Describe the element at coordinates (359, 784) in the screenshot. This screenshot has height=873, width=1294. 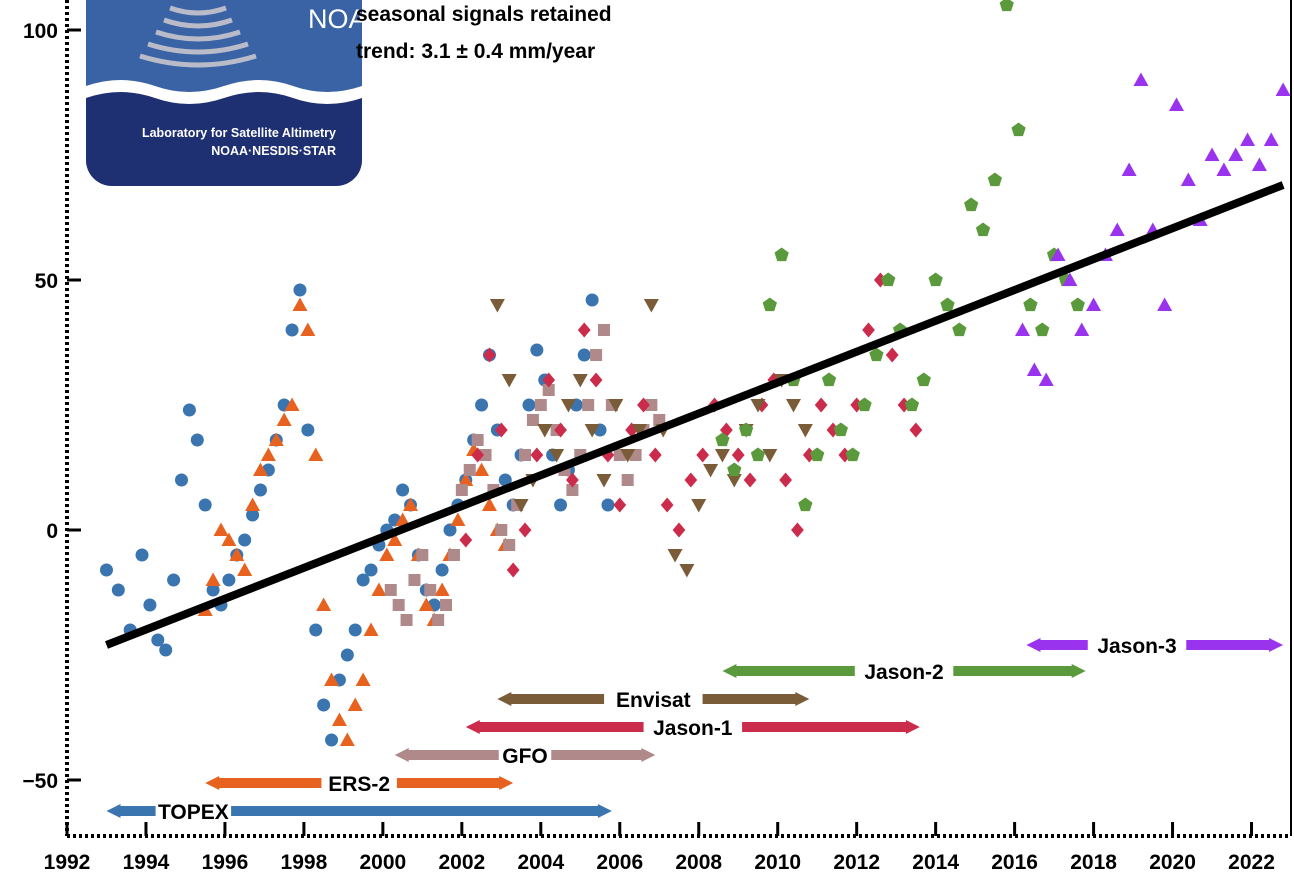
I see `mission-bar-ers-2: ERS-2` at that location.